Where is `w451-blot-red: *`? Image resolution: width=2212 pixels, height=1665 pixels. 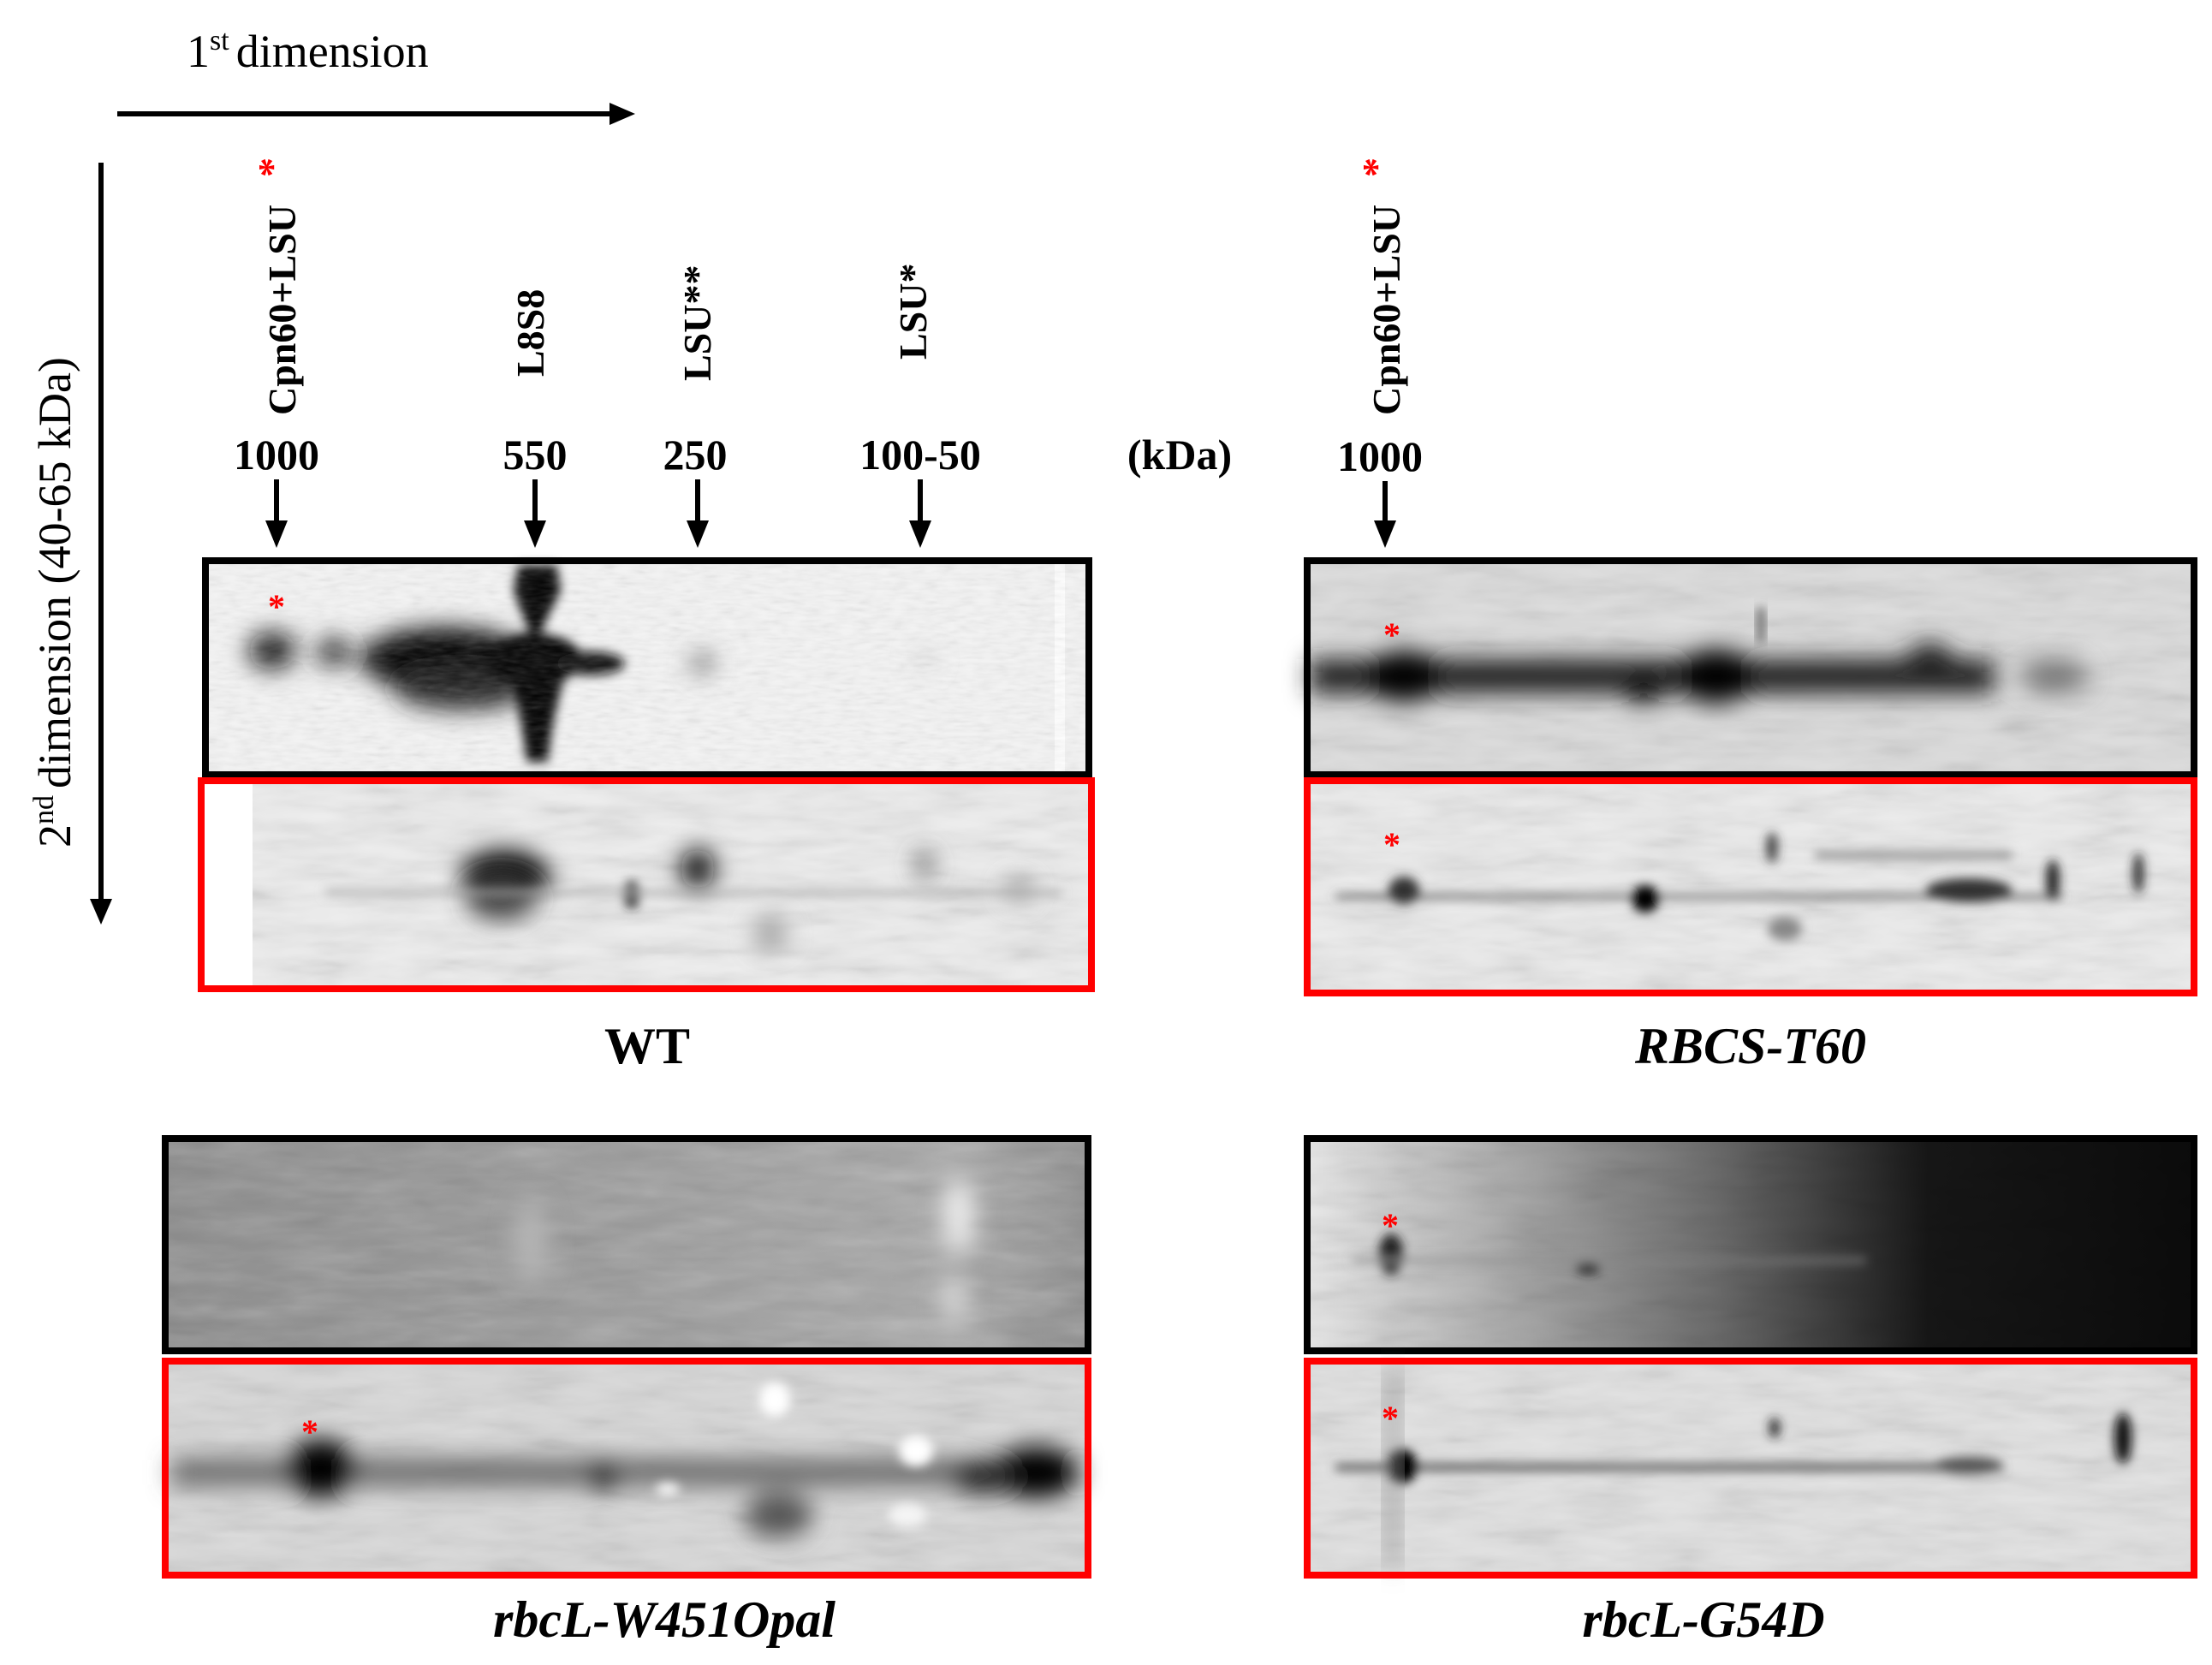
w451-blot-red: * is located at coordinates (626, 1468).